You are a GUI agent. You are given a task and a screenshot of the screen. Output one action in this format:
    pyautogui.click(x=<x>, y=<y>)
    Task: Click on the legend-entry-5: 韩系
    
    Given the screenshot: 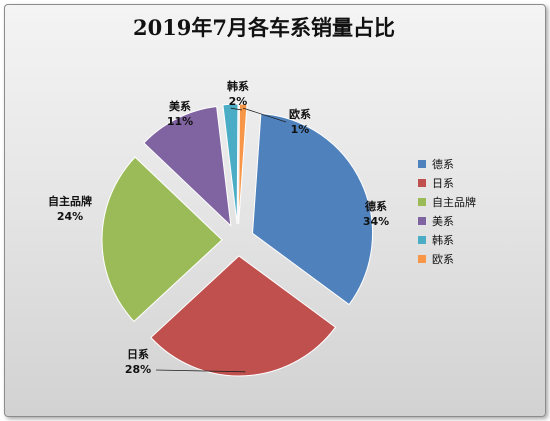 What is the action you would take?
    pyautogui.click(x=443, y=240)
    